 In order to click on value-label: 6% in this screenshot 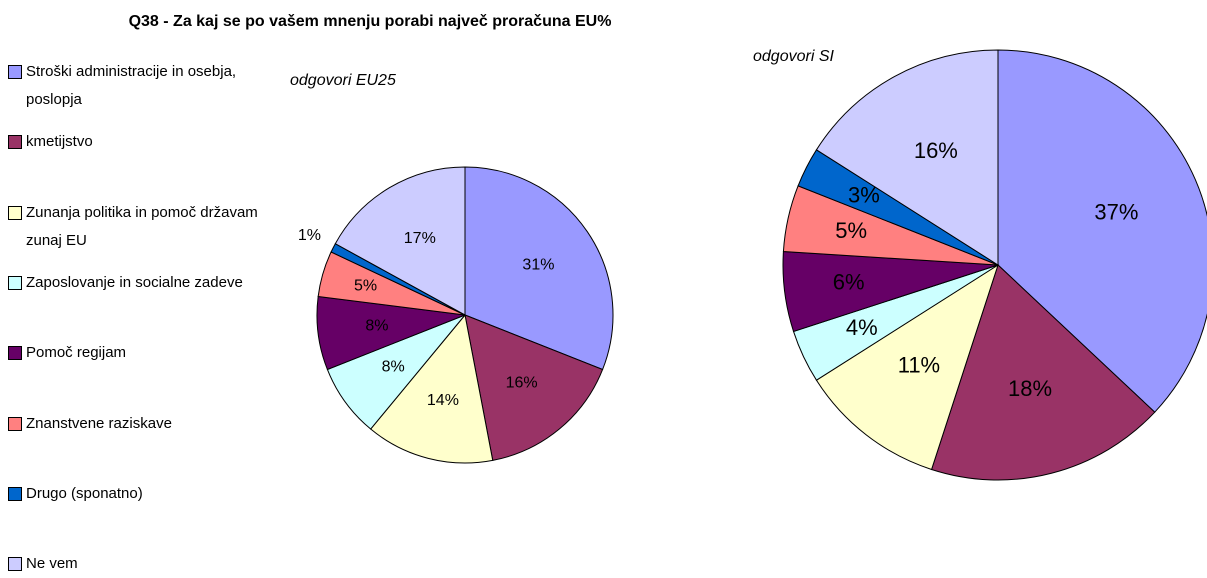, I will do `click(849, 282)`.